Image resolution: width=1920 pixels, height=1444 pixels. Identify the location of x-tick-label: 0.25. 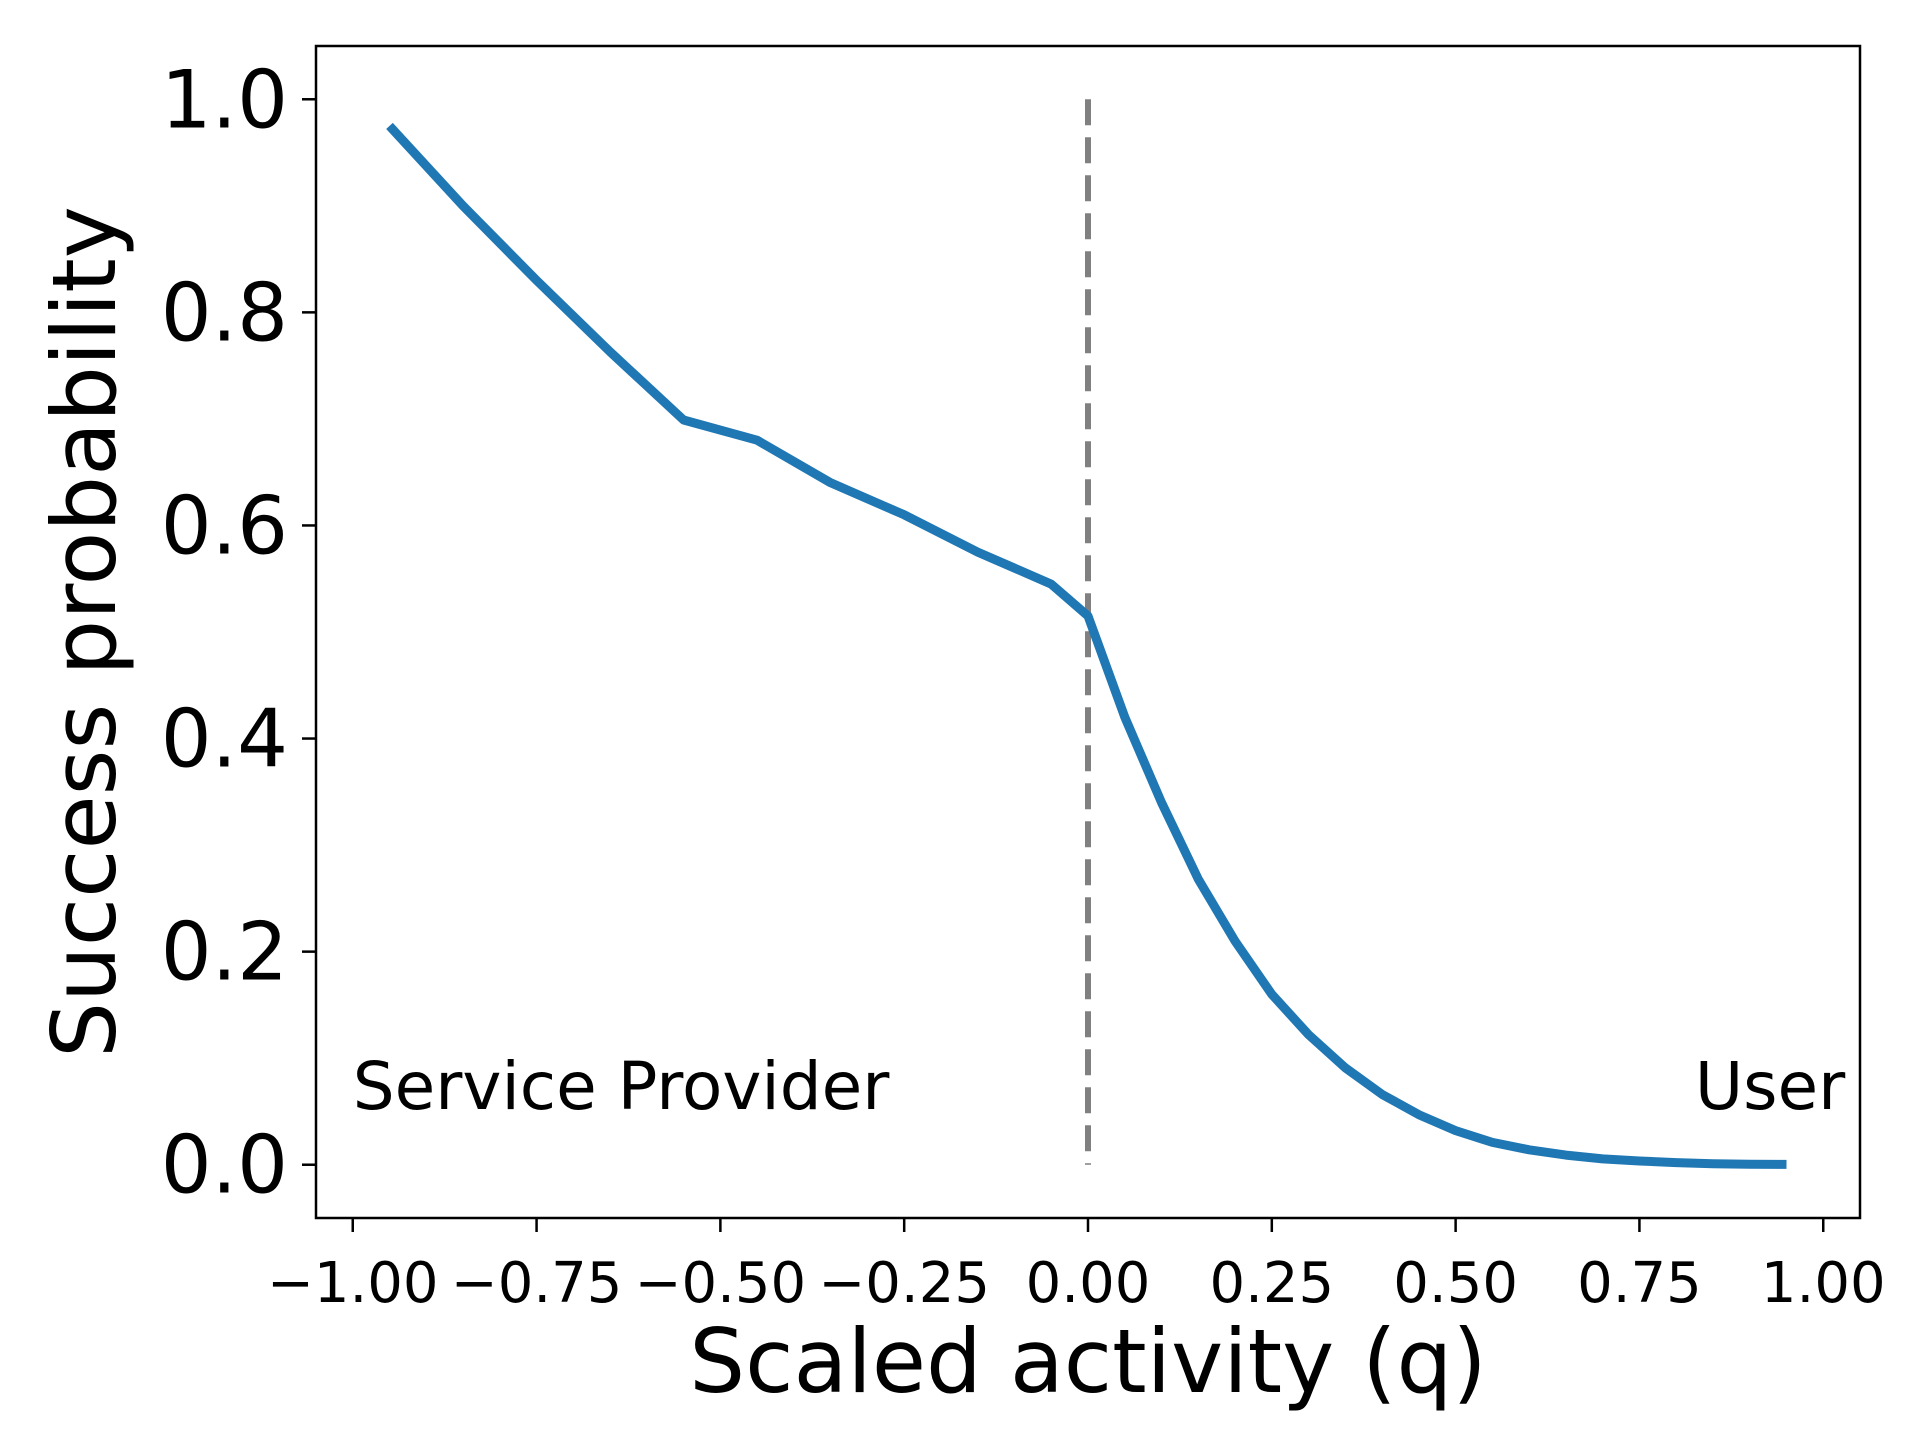
(1271, 1283).